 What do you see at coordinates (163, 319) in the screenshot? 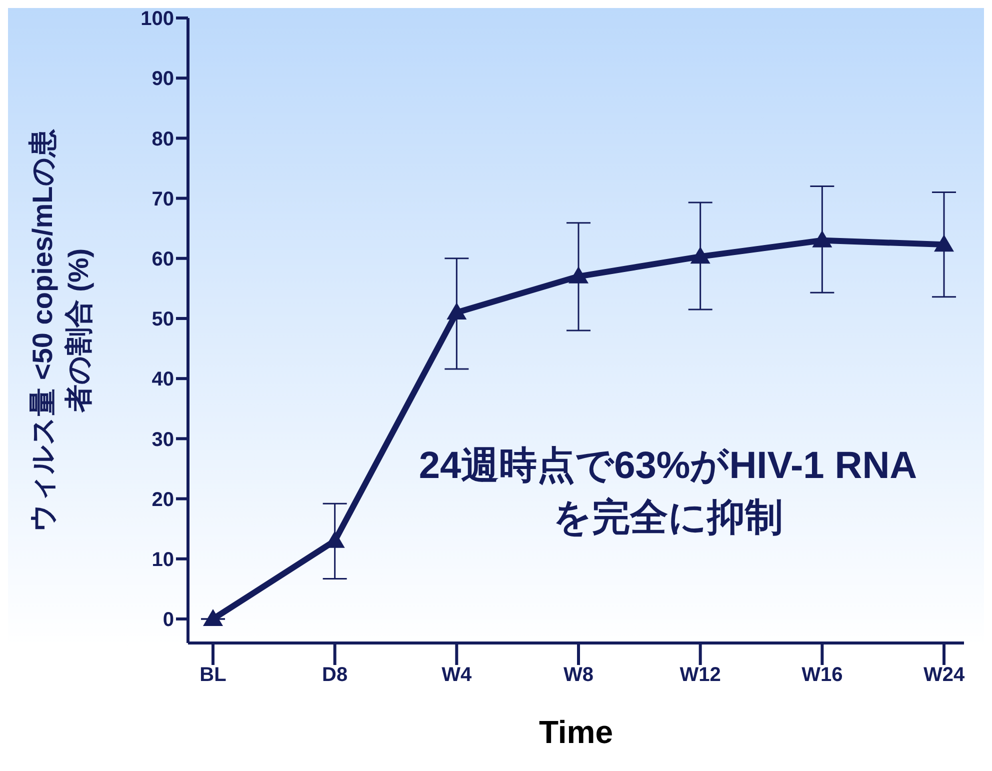
I see `y-tick-label: 50` at bounding box center [163, 319].